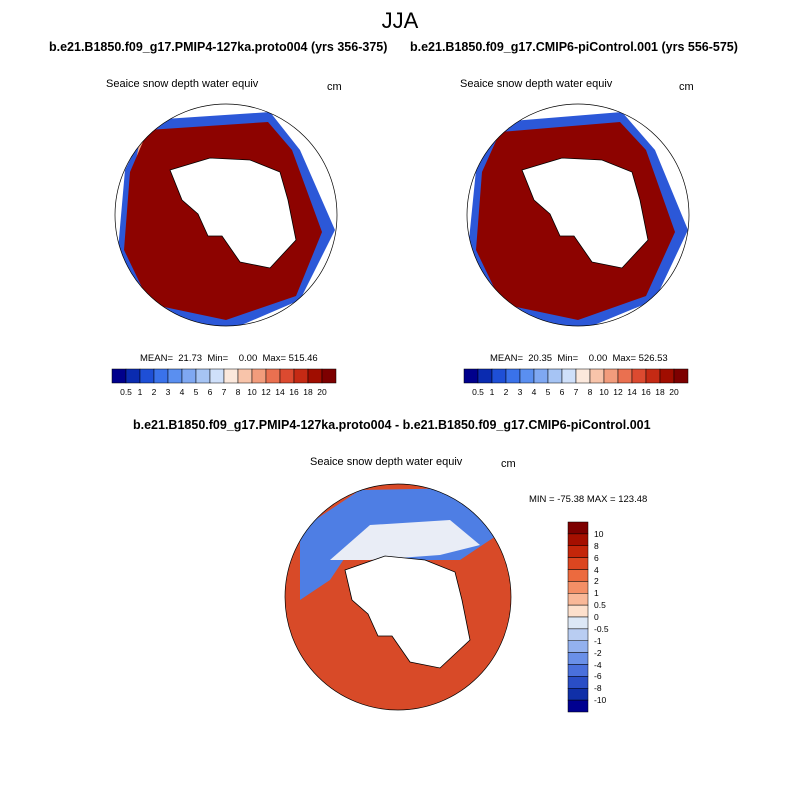 This screenshot has width=800, height=800. Describe the element at coordinates (596, 617) in the screenshot. I see `colorbar-tick-label: 0` at that location.